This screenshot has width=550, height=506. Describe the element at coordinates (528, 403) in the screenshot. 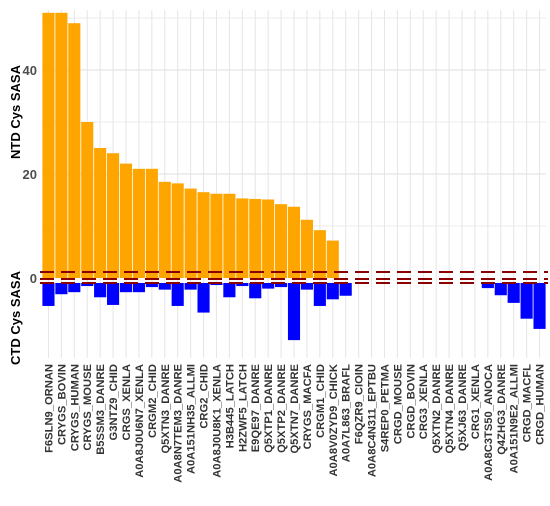

I see `x-category-label: CRGD_MACFL` at that location.